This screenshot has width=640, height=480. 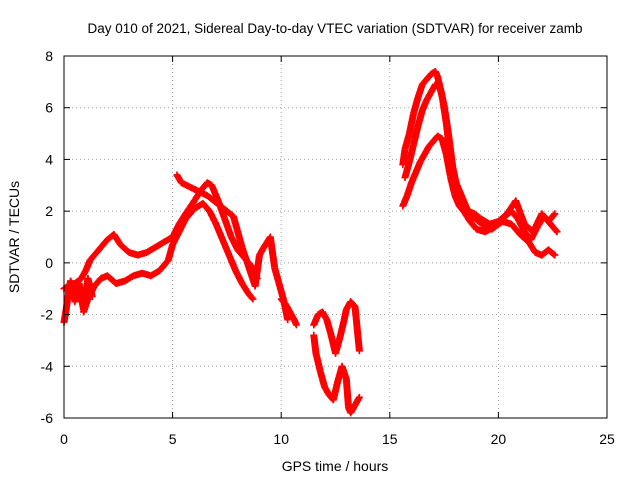 I want to click on y-tick-label: -2, so click(x=47, y=315).